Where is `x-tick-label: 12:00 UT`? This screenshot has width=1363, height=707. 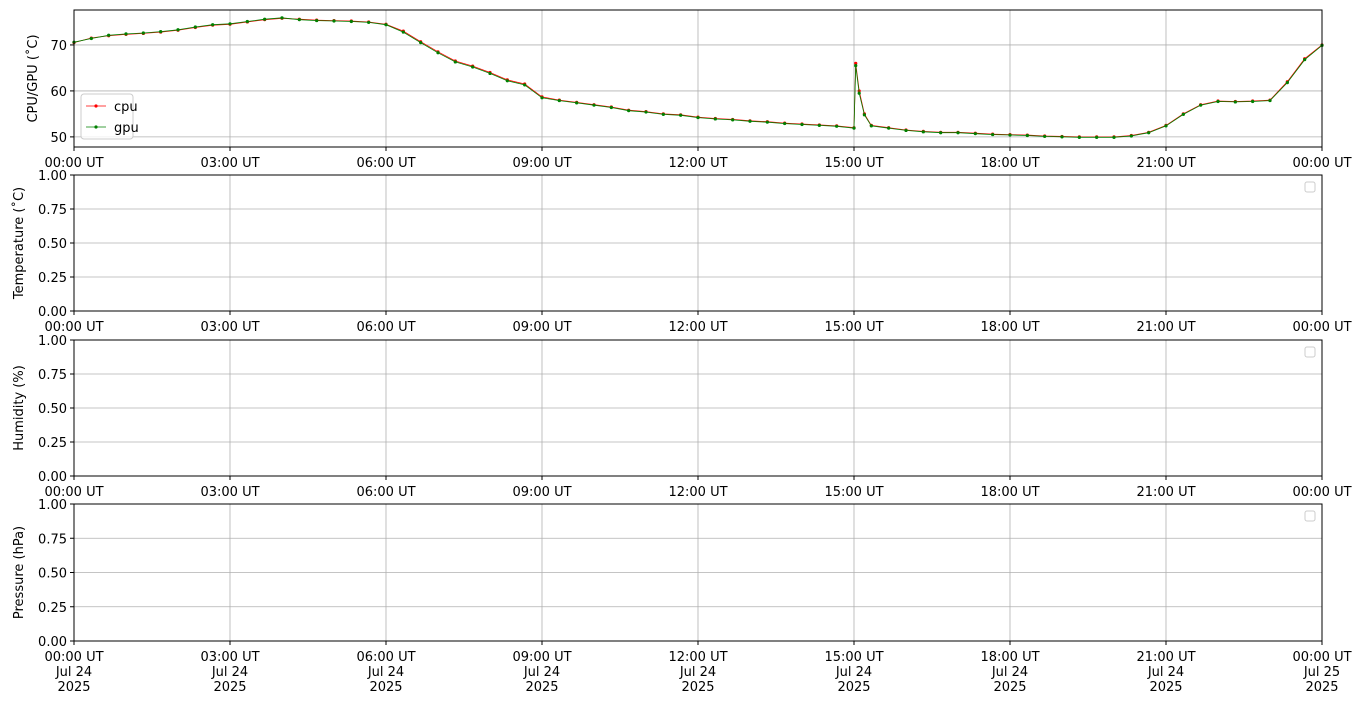
x-tick-label: 12:00 UT is located at coordinates (697, 492).